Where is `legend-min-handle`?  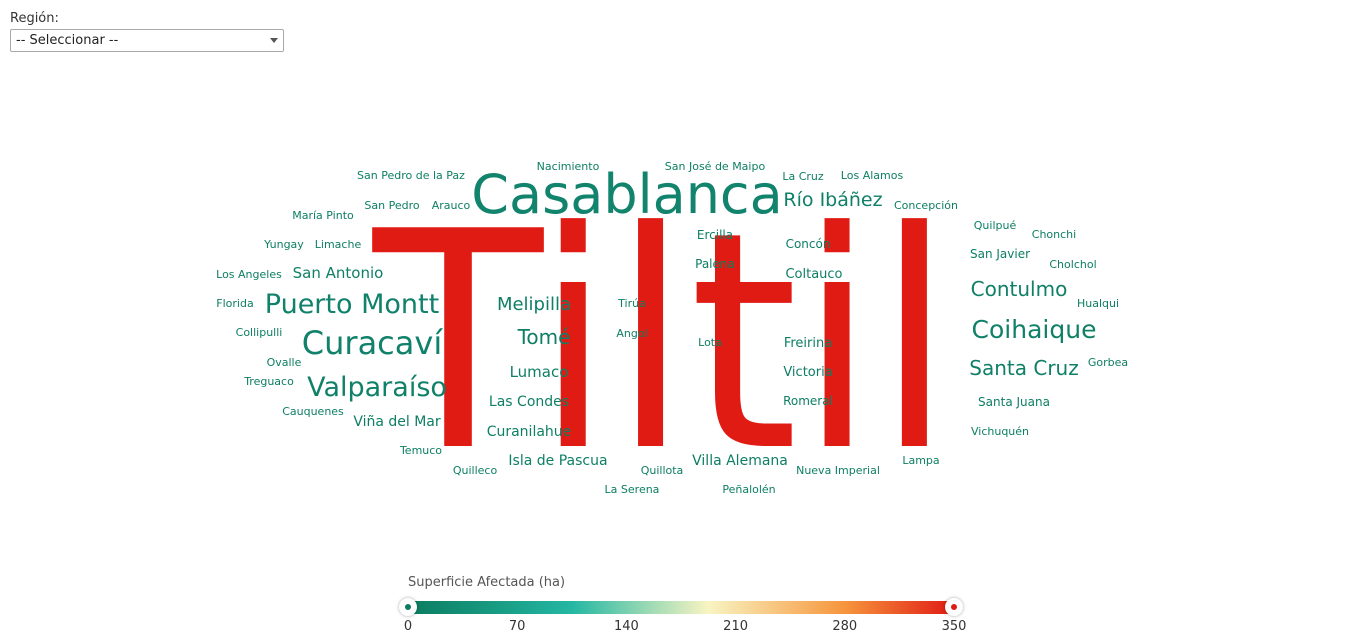 legend-min-handle is located at coordinates (408, 607).